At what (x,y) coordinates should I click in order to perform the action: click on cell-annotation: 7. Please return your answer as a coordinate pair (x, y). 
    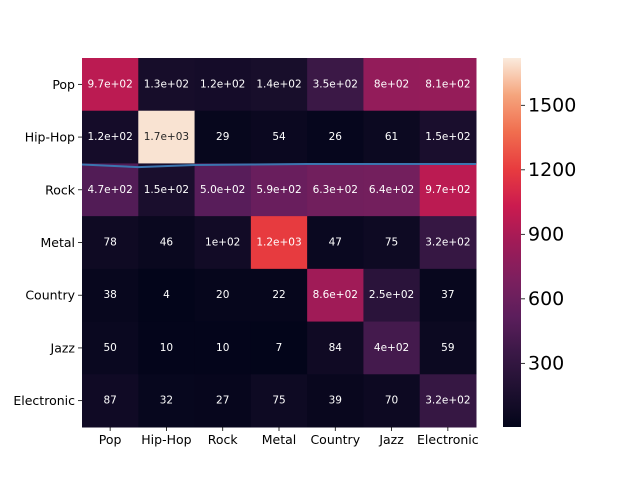
    Looking at the image, I should click on (279, 348).